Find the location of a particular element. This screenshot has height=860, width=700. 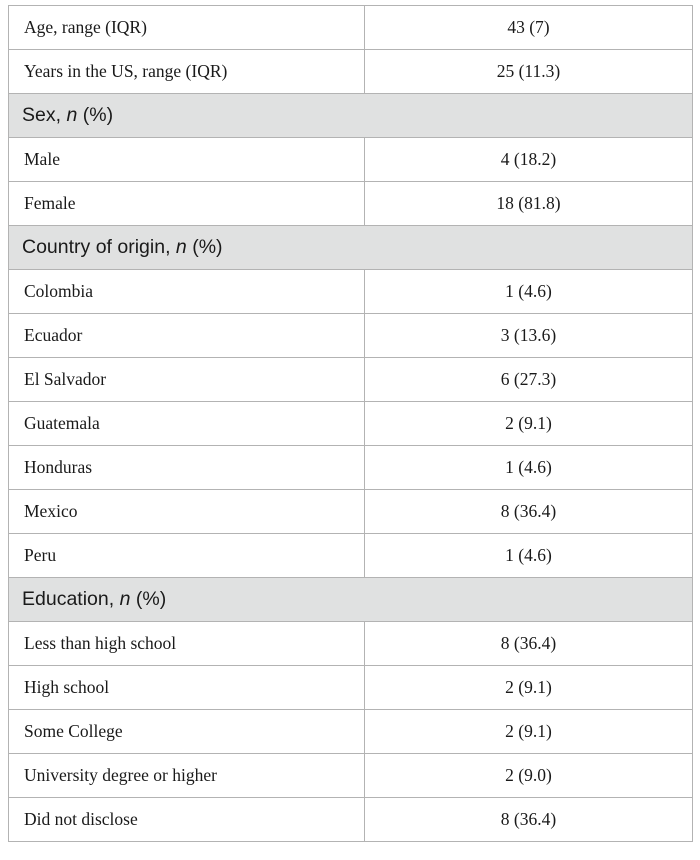

table-row: Ecuador 3 (13.6) is located at coordinates (350, 335).